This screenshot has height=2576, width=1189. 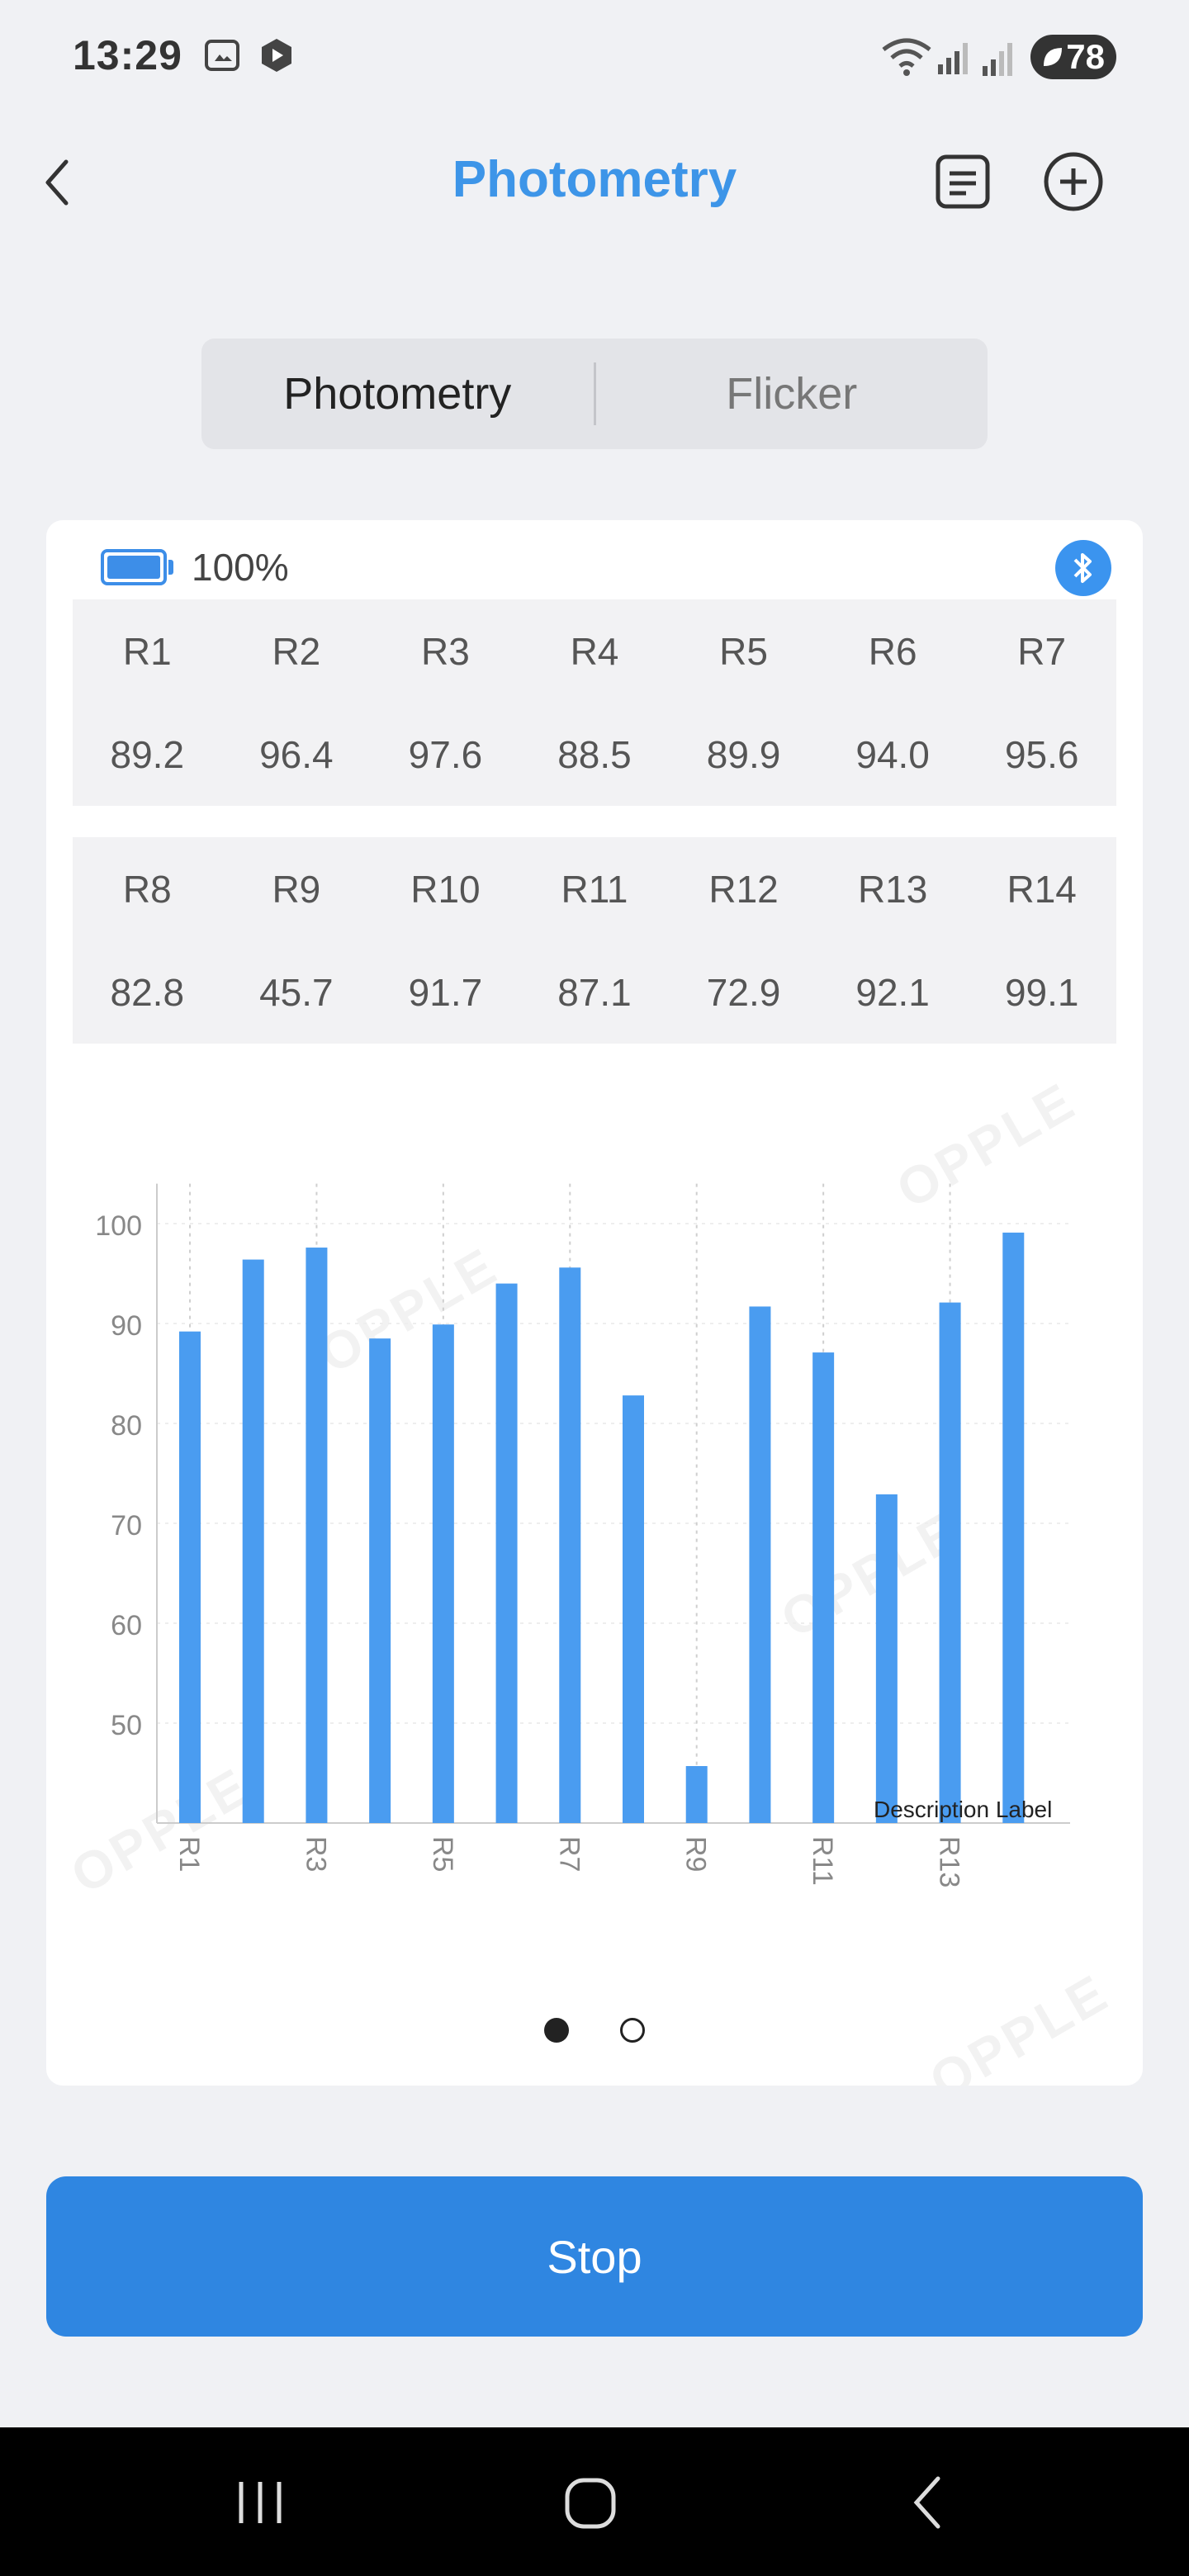 I want to click on battery-icon, so click(x=134, y=567).